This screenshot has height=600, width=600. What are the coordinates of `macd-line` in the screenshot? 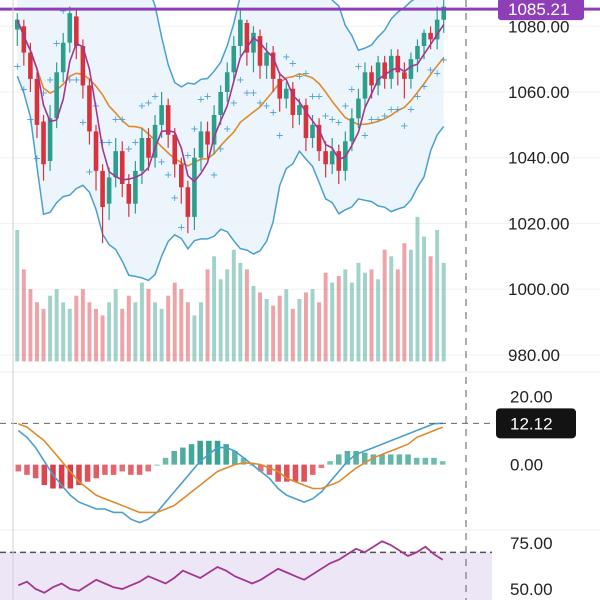 It's located at (230, 473).